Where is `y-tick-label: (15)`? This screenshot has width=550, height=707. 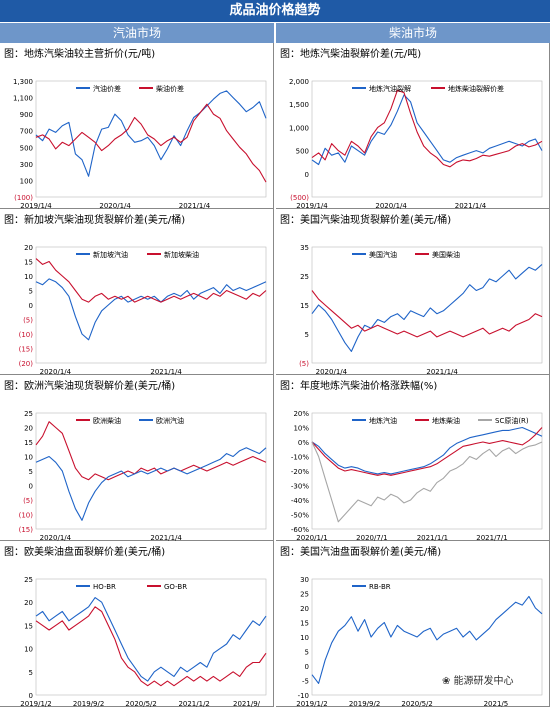 y-tick-label: (15) is located at coordinates (26, 350).